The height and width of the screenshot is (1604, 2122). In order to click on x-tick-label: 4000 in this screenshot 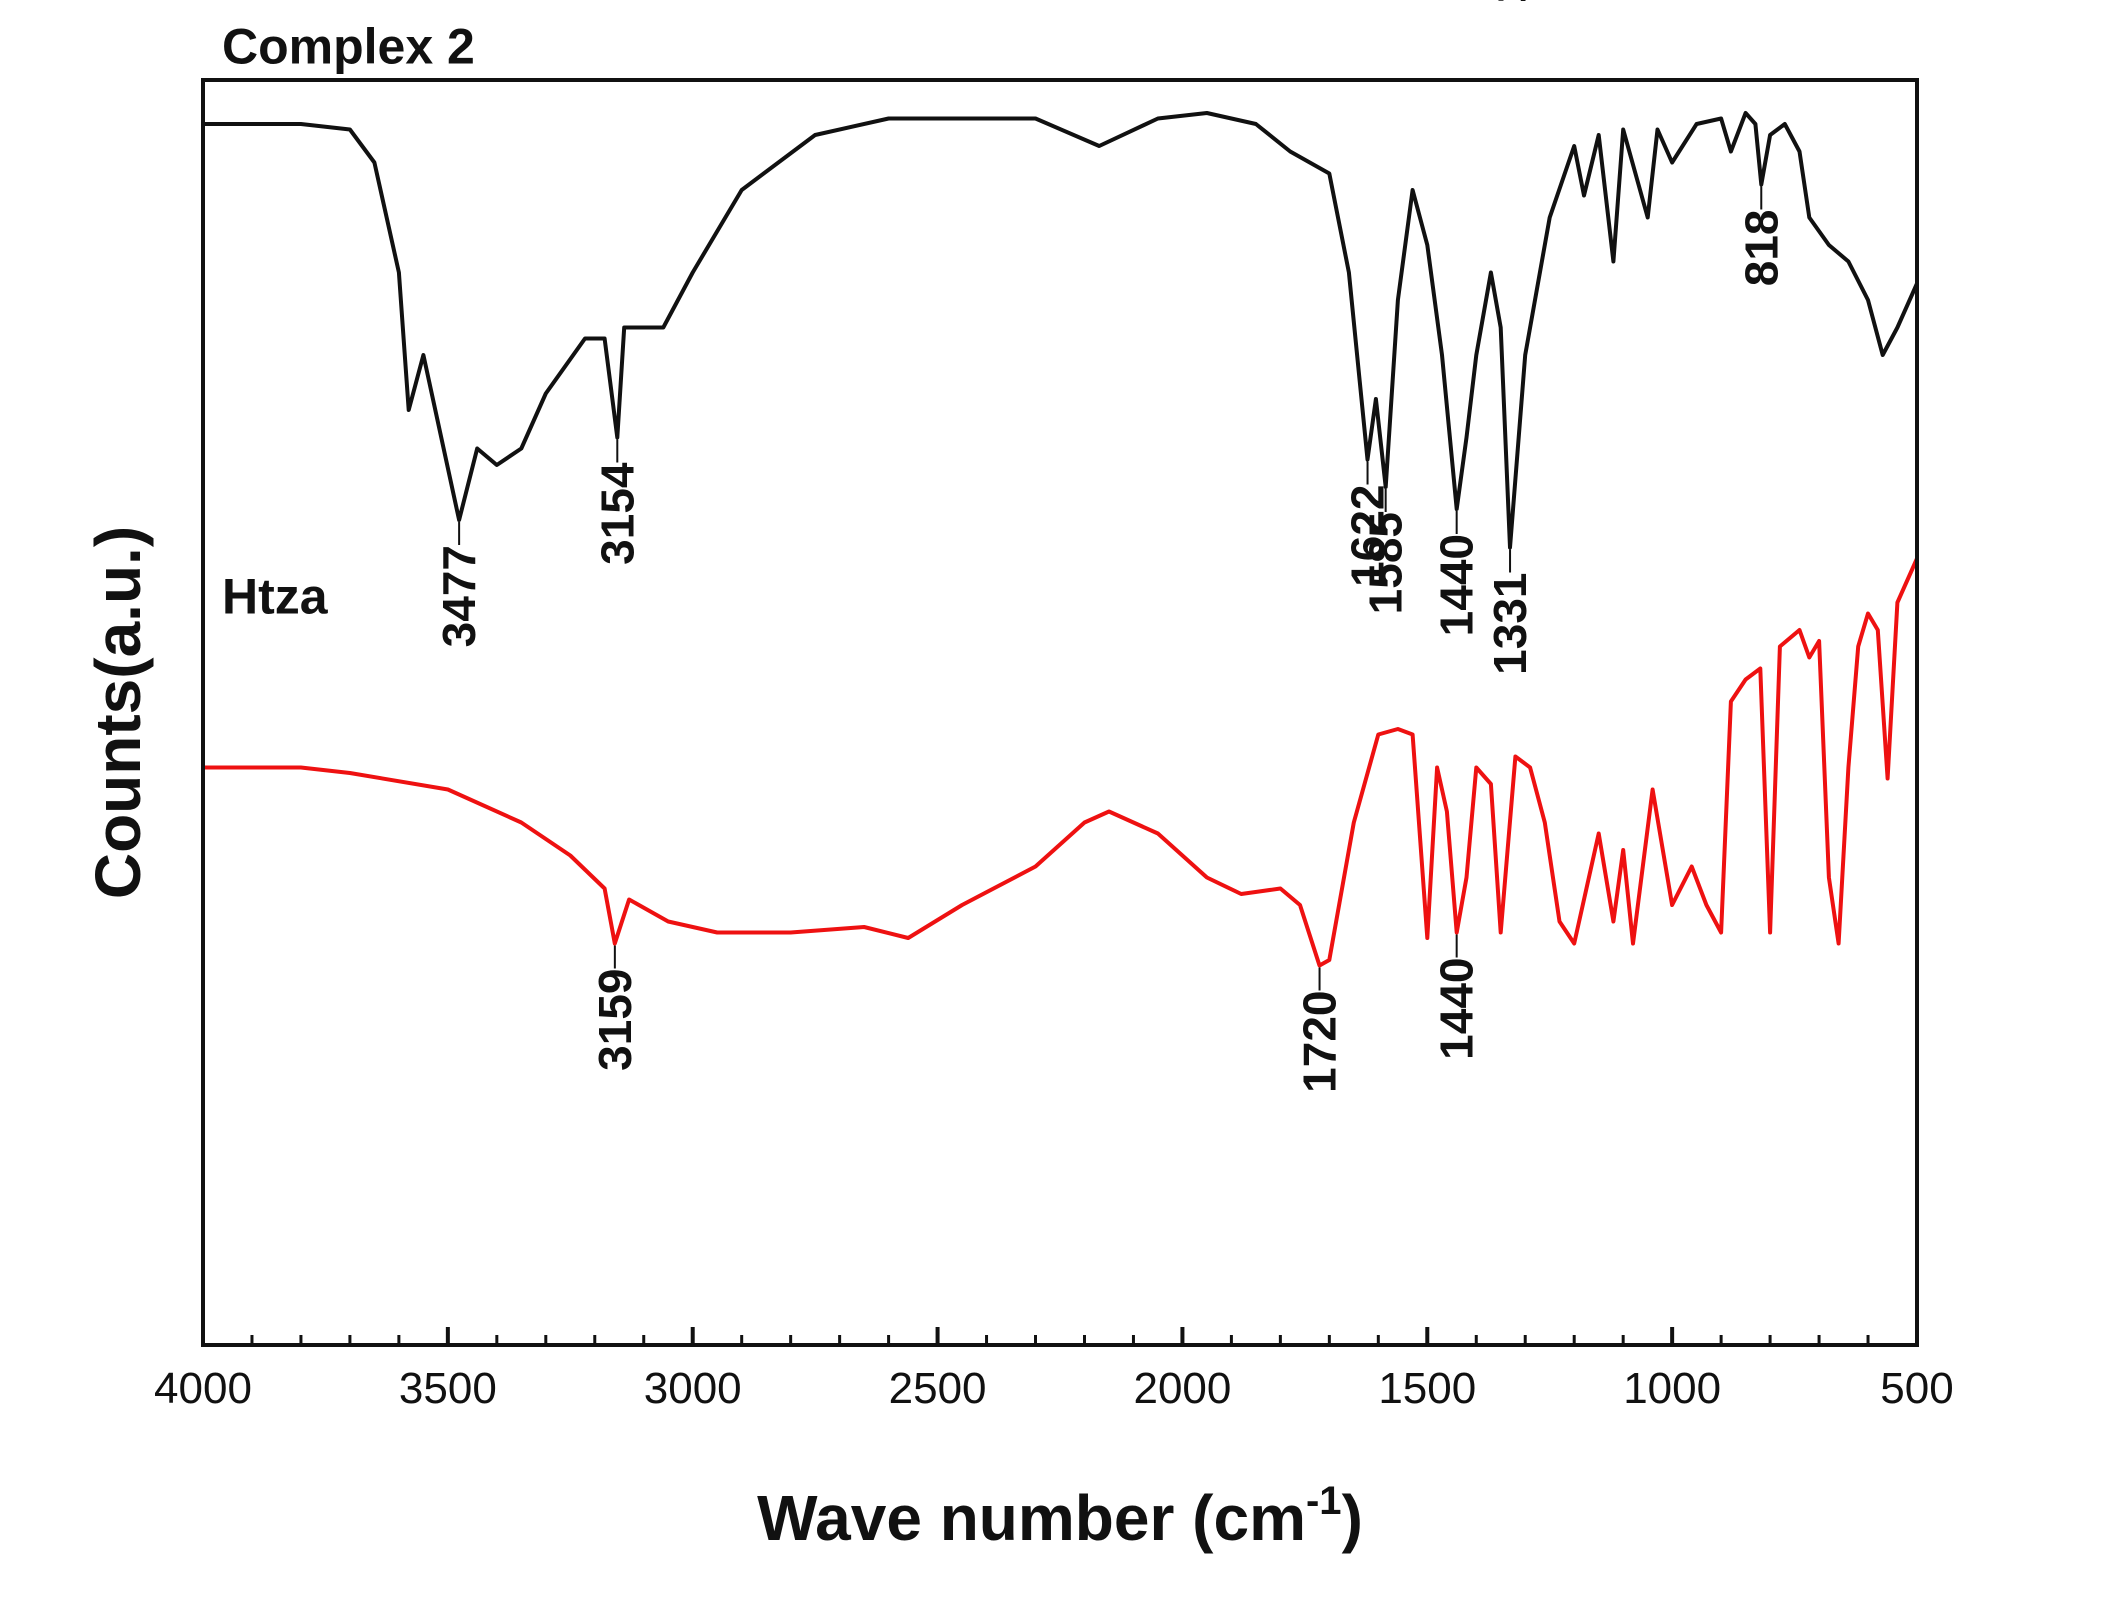, I will do `click(203, 1388)`.